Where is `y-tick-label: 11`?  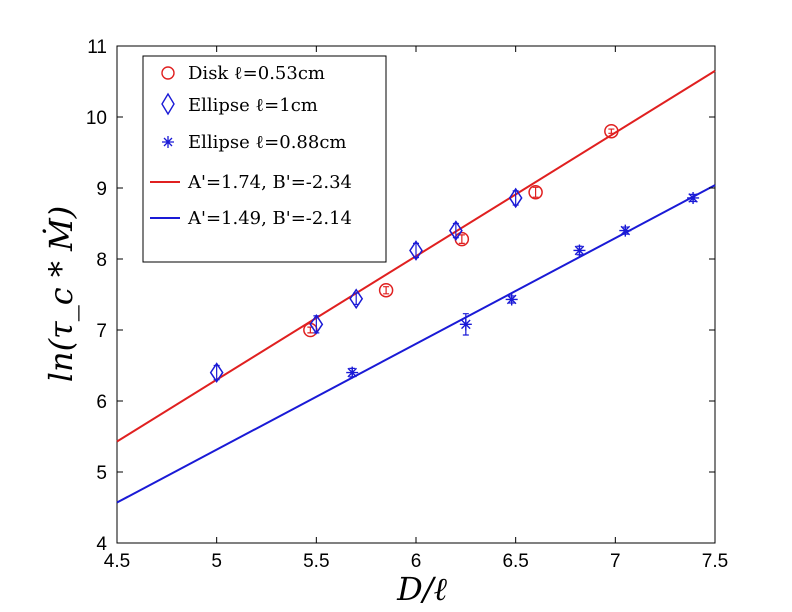 y-tick-label: 11 is located at coordinates (97, 47).